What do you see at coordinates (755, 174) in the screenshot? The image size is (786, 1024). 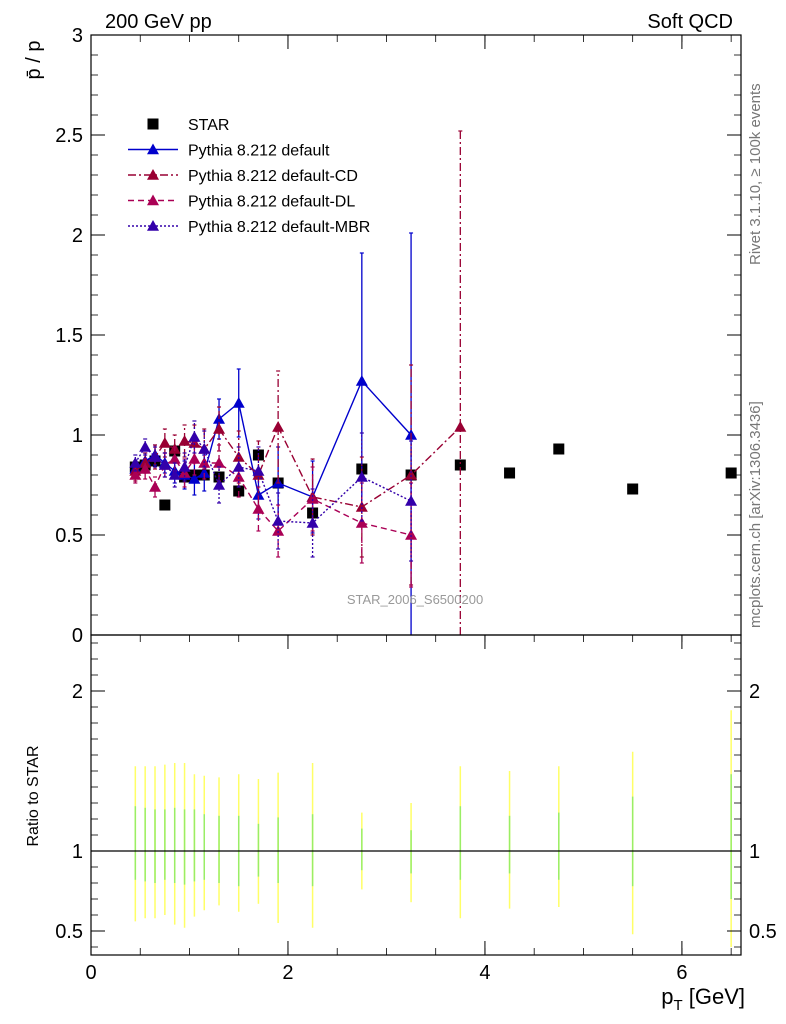 I see `rivet-label: Rivet 3.1.10, ≥ 100k events` at bounding box center [755, 174].